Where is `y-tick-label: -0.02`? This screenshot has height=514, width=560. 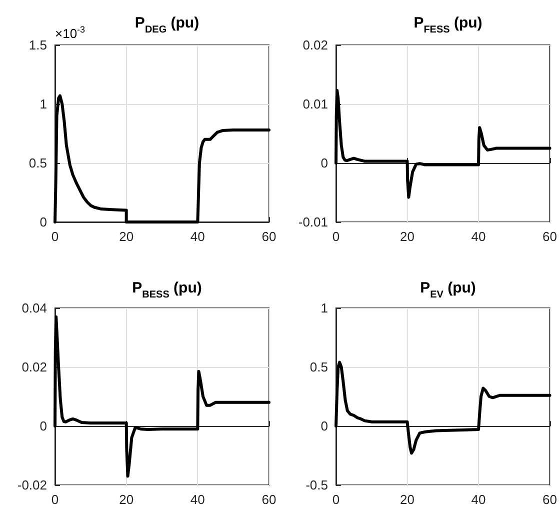
y-tick-label: -0.02 is located at coordinates (32, 485).